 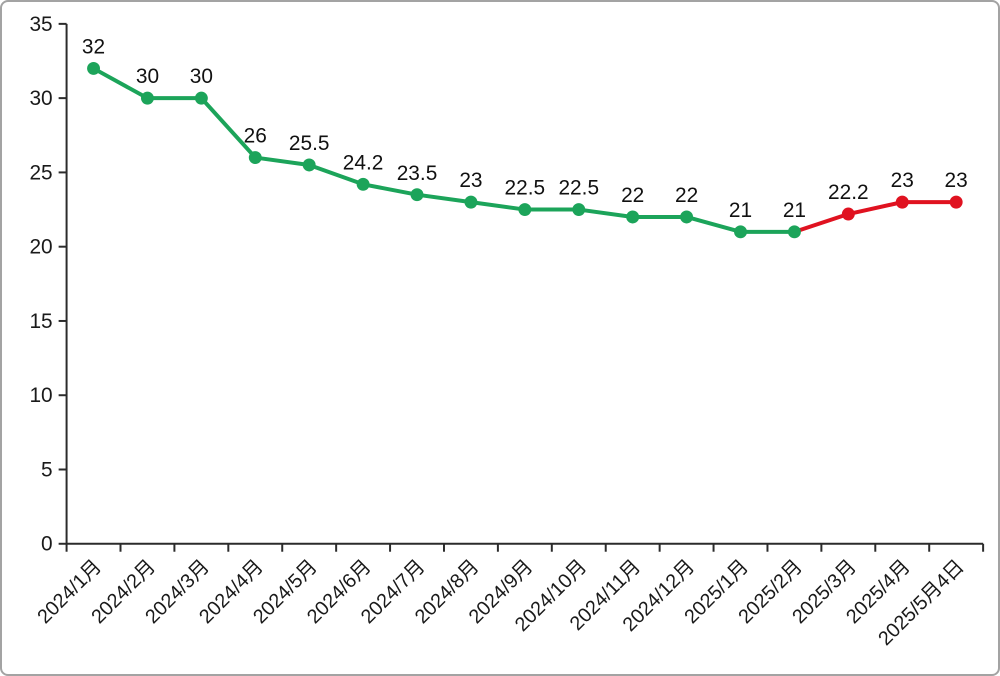 What do you see at coordinates (848, 192) in the screenshot?
I see `data-point-label: 22.2` at bounding box center [848, 192].